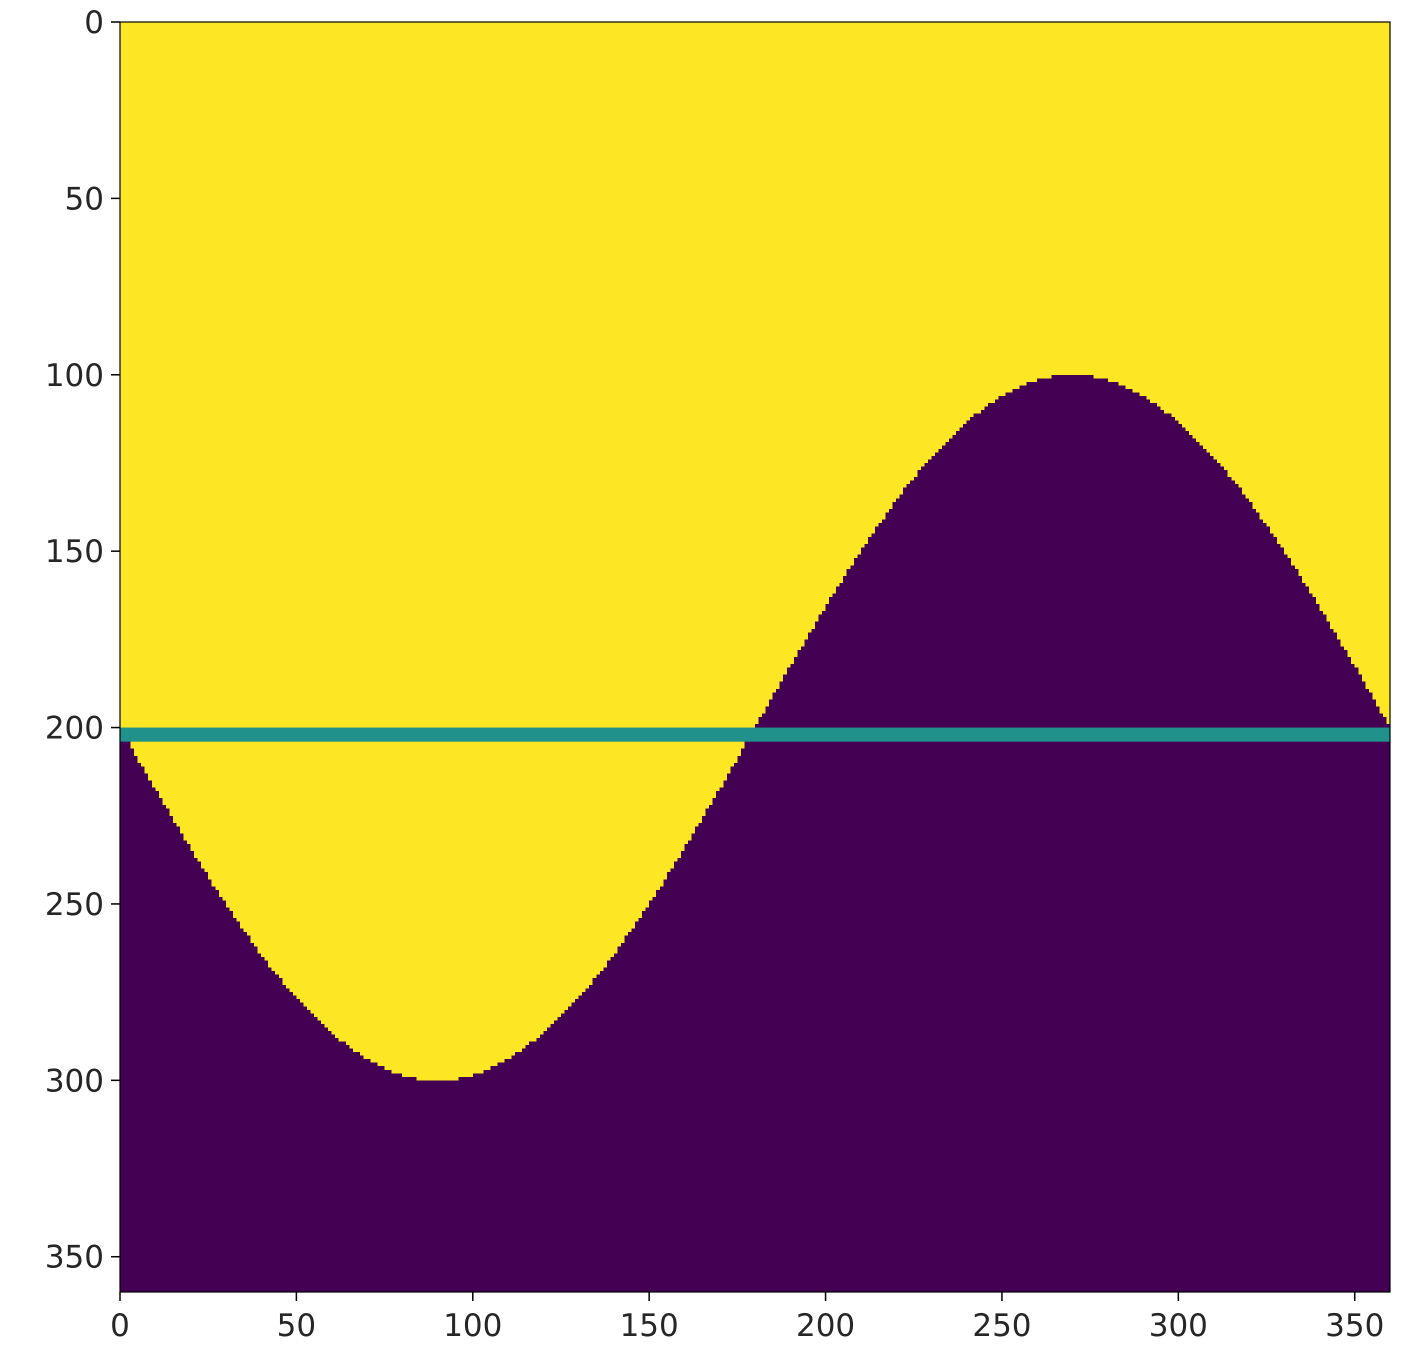 The height and width of the screenshot is (1370, 1414). What do you see at coordinates (74, 376) in the screenshot?
I see `y-tick-label: 100` at bounding box center [74, 376].